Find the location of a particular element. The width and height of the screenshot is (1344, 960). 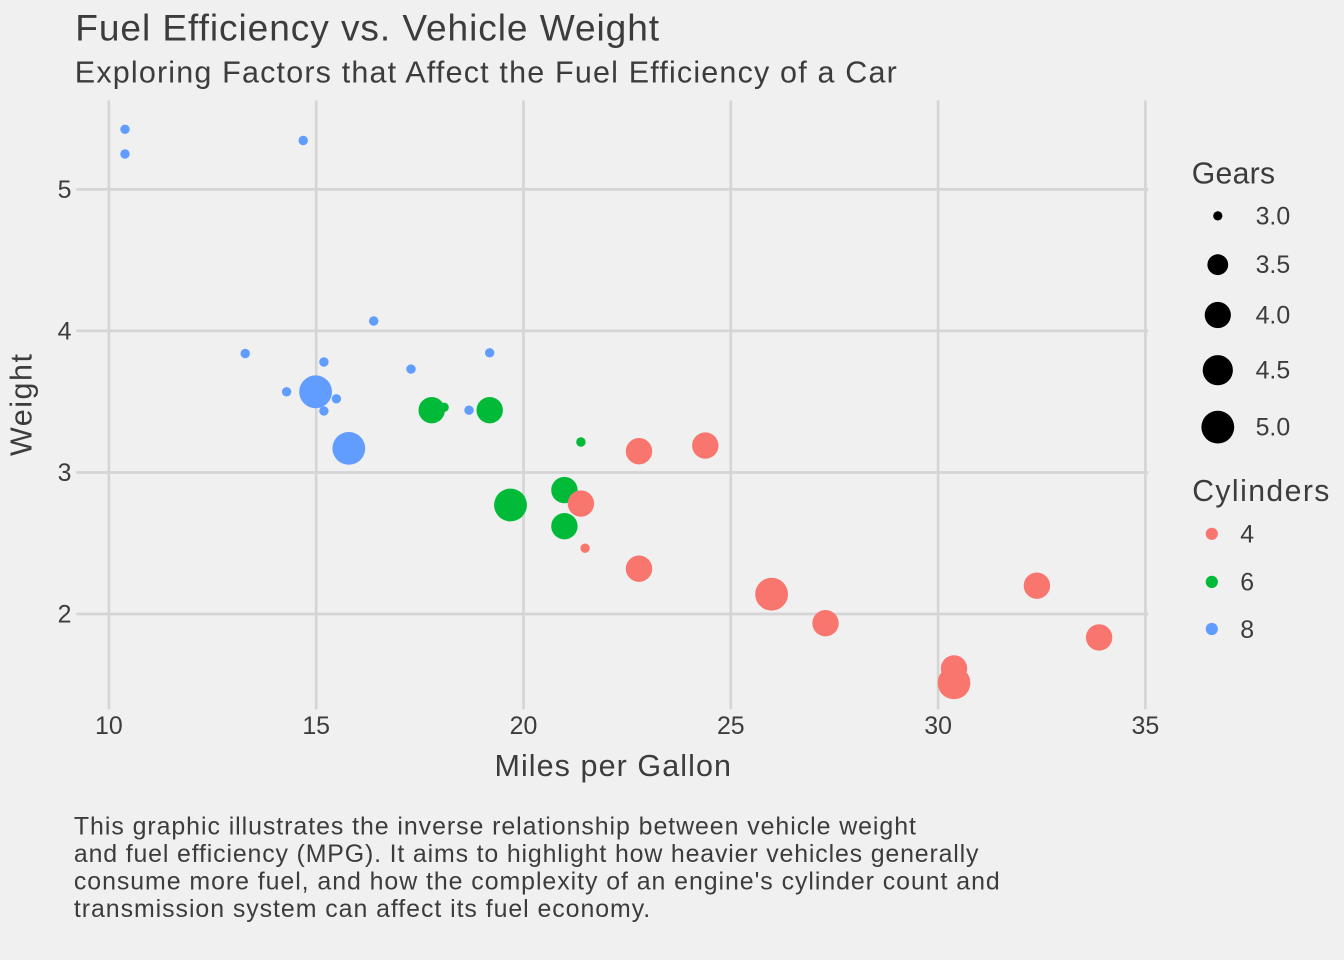

svg-text: 6 is located at coordinates (1247, 583).